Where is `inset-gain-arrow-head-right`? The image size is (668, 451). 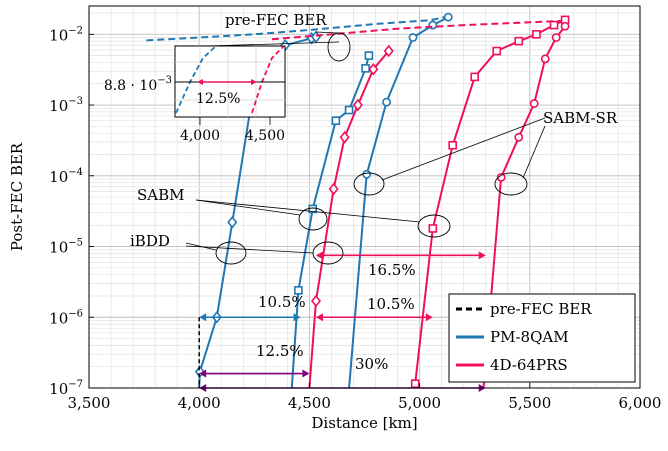
inset-gain-arrow-head-right is located at coordinates (254, 82).